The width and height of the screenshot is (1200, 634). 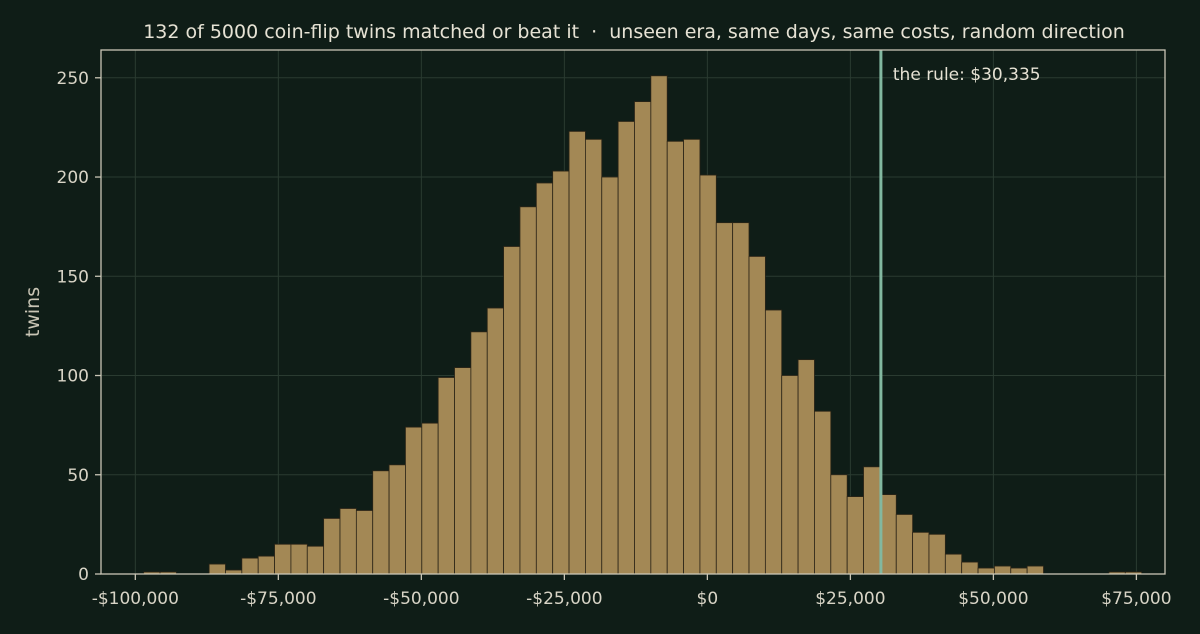 What do you see at coordinates (421, 599) in the screenshot?
I see `x-tick-label: -$50,000` at bounding box center [421, 599].